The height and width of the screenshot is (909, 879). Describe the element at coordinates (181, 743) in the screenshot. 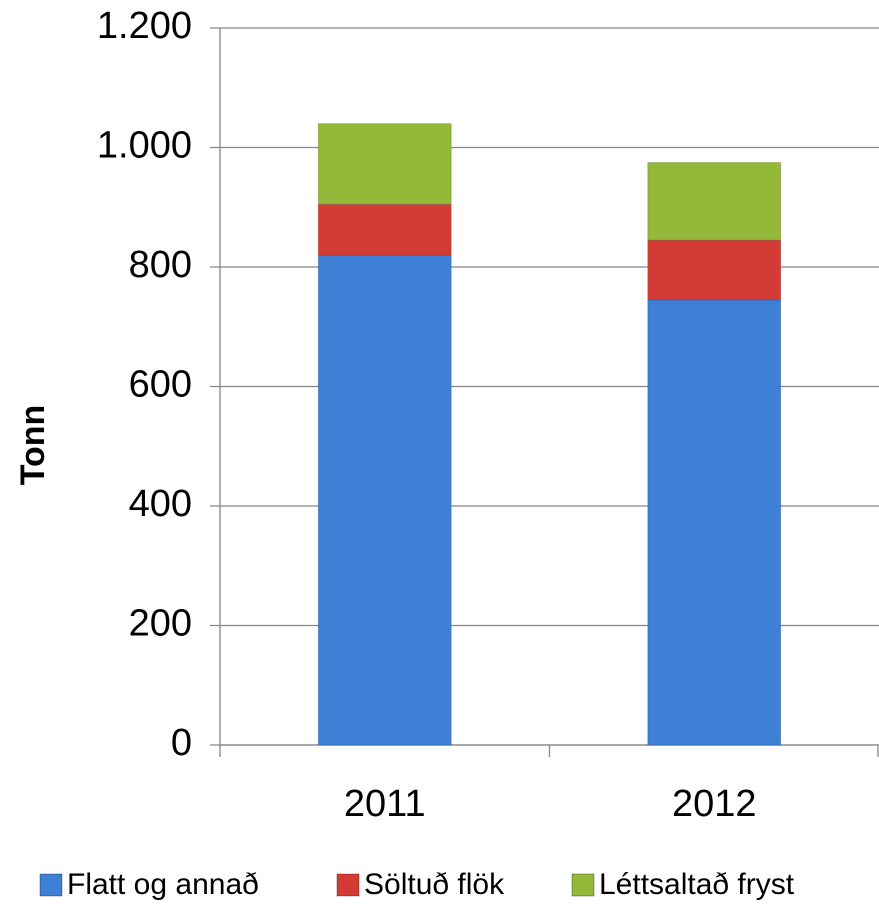

I see `y-tick-label: 0` at that location.